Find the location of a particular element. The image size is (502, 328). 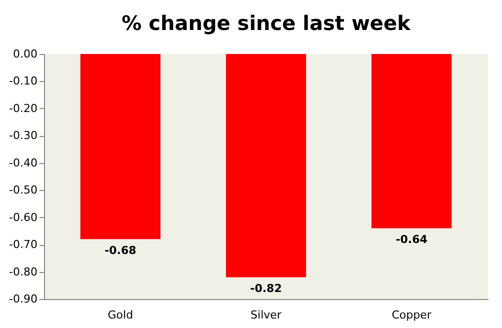

y-tick-label: -0.50 is located at coordinates (23, 190).